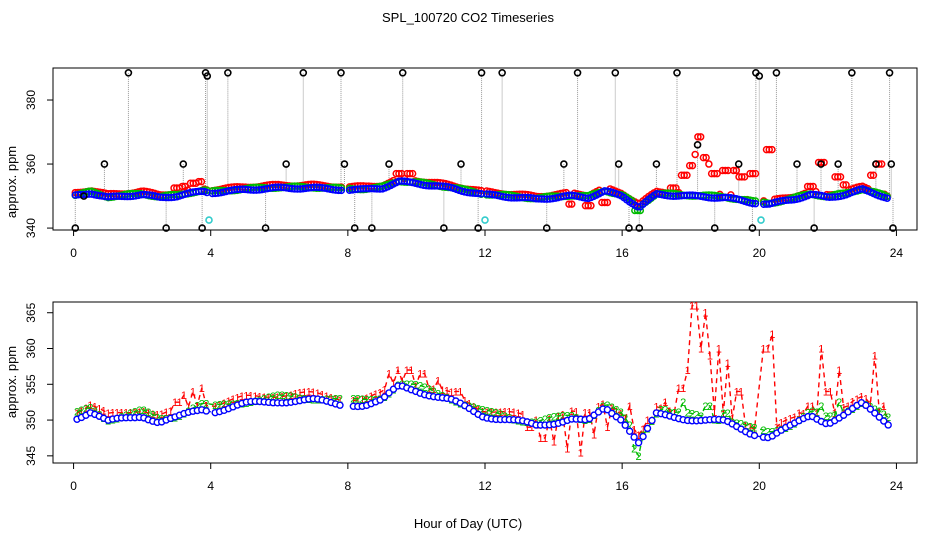  Describe the element at coordinates (31, 348) in the screenshot. I see `bottom-ytick-label: 360` at that location.